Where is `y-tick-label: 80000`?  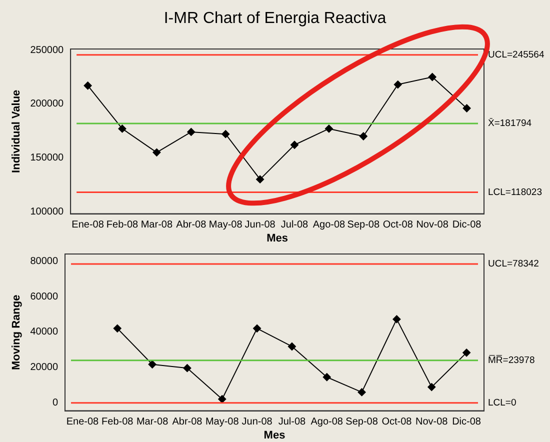
y-tick-label: 80000 is located at coordinates (44, 261).